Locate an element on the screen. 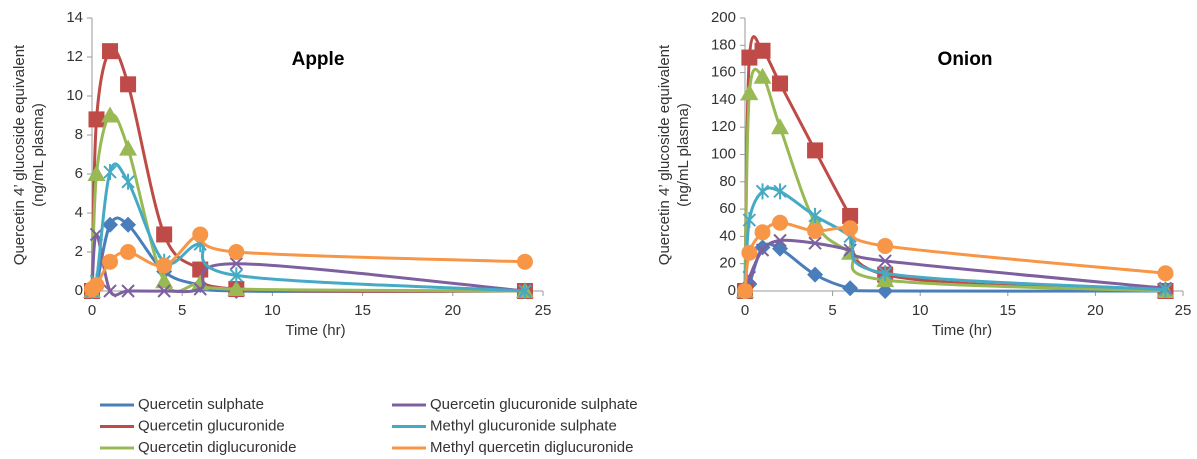 This screenshot has width=1197, height=459. x-tick-label: 25 is located at coordinates (1183, 310).